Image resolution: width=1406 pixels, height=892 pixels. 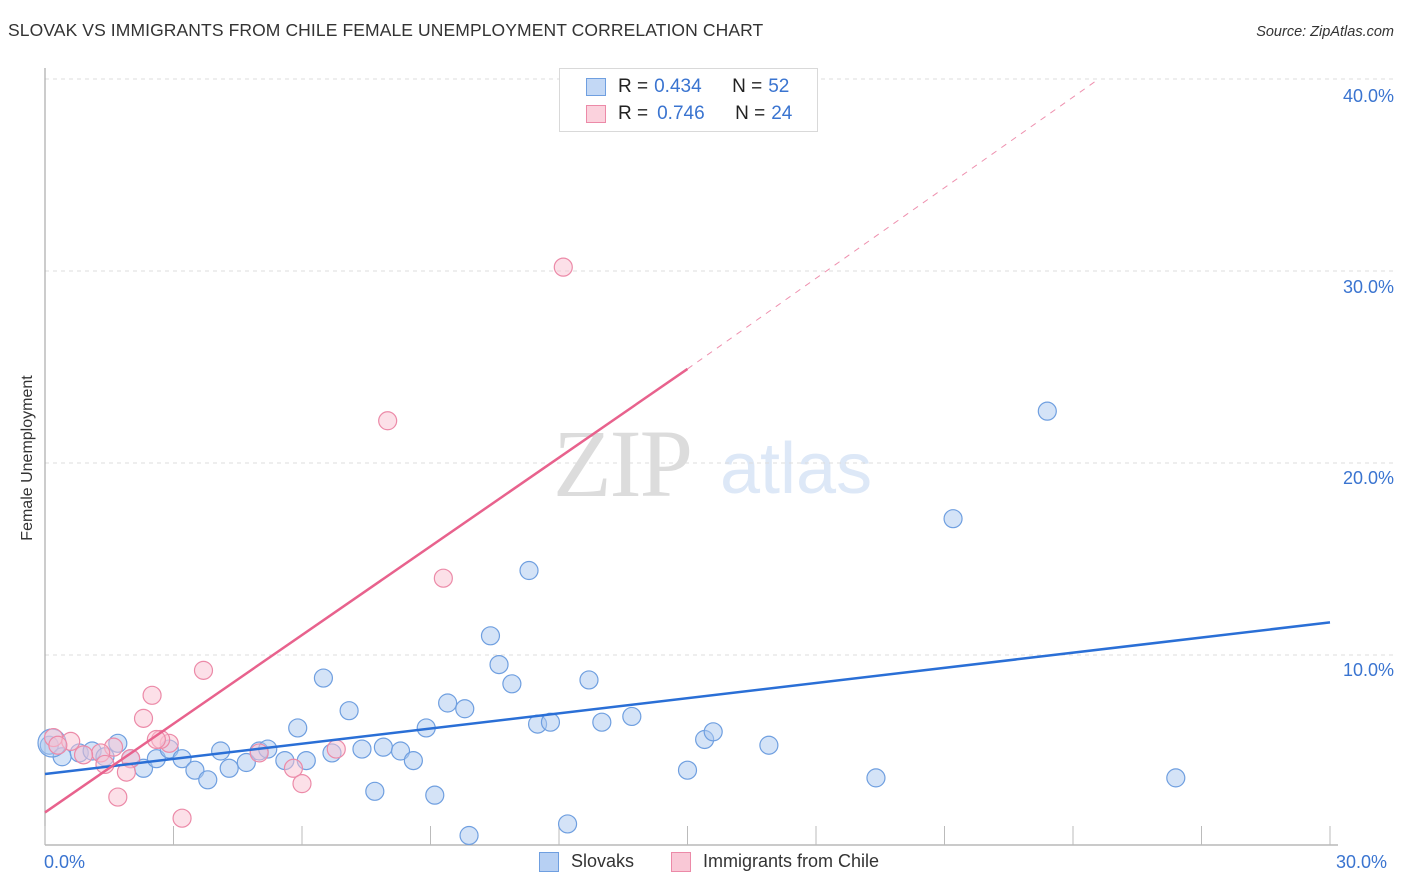 What do you see at coordinates (681, 113) in the screenshot?
I see `r-value: 0.746` at bounding box center [681, 113].